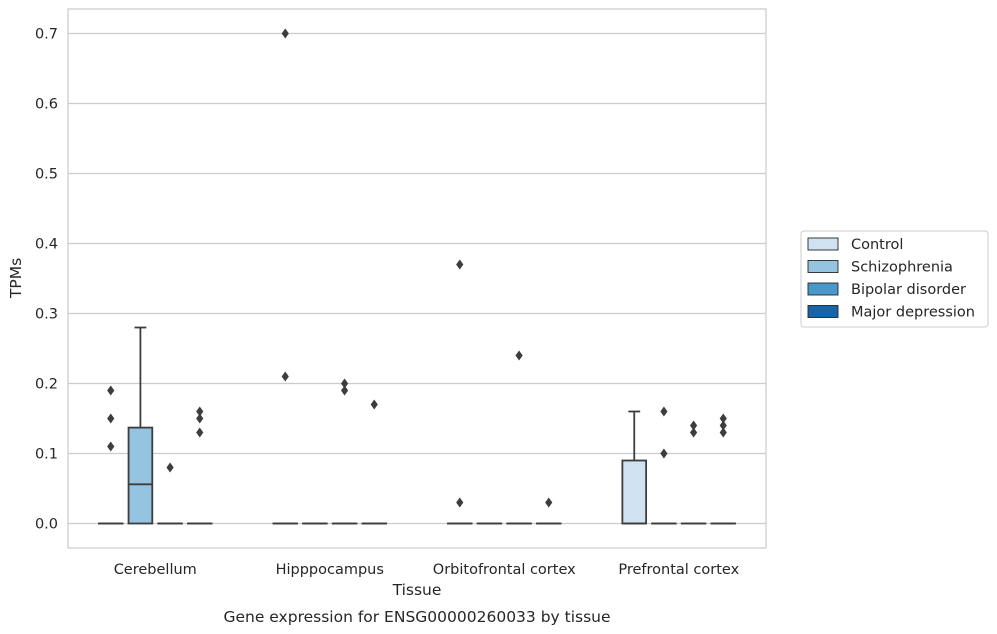 The width and height of the screenshot is (997, 634). What do you see at coordinates (46, 35) in the screenshot?
I see `y-tick-label: 0.7` at bounding box center [46, 35].